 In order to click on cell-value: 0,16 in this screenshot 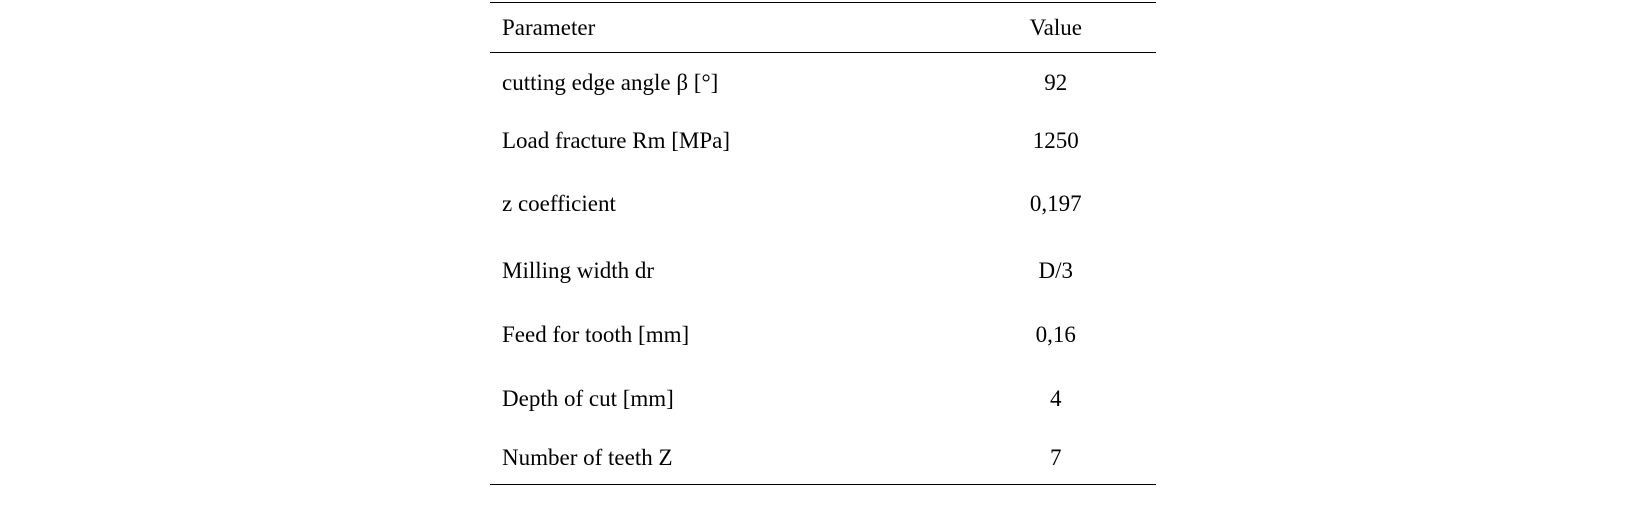, I will do `click(1055, 334)`.